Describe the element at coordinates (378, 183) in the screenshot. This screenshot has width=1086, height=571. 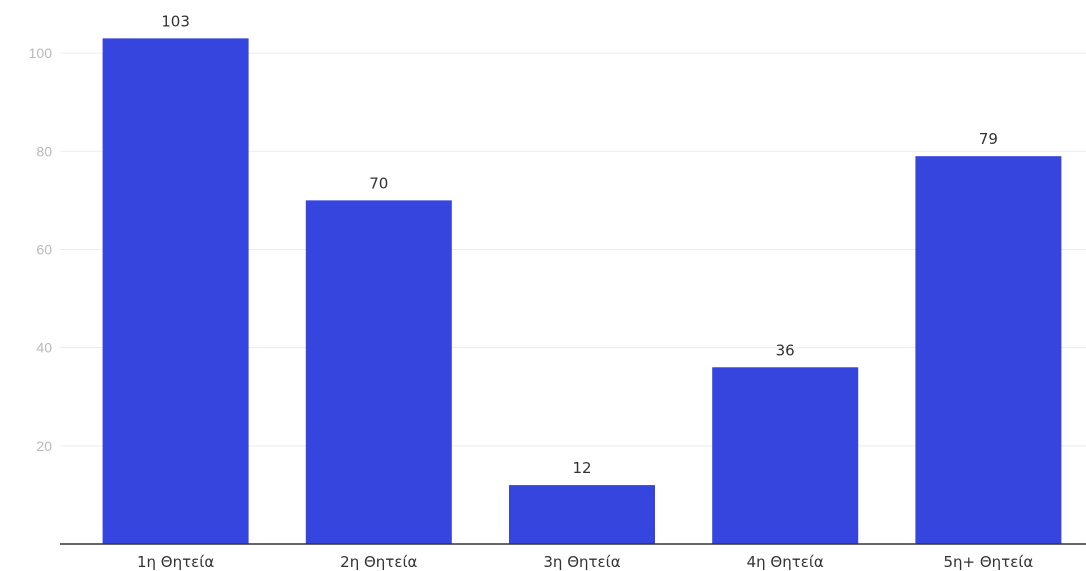
I see `bar-value-label: 70` at that location.